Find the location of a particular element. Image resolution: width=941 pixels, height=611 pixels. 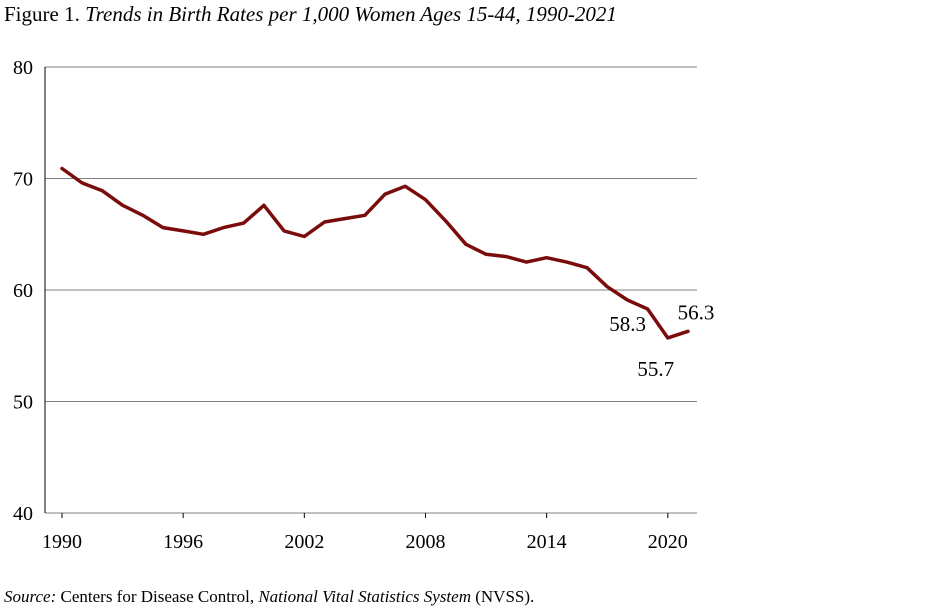

source-text-b: (NVSS). is located at coordinates (505, 596).